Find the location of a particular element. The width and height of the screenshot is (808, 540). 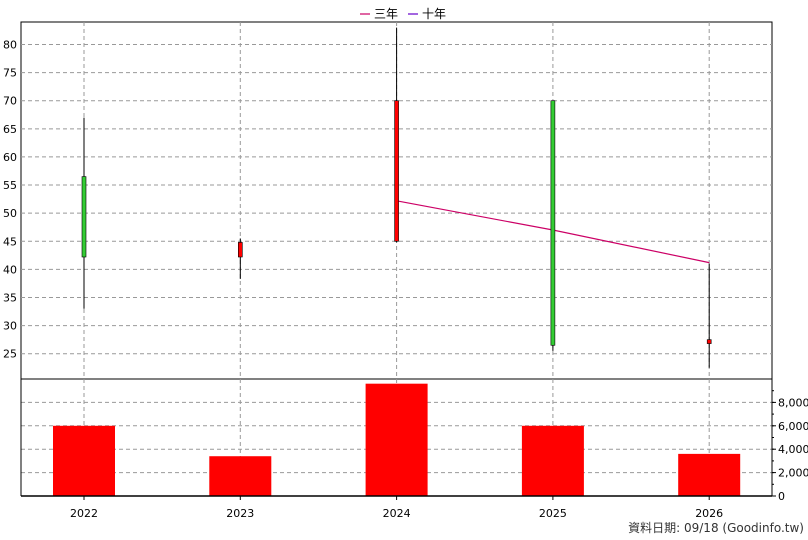

price-tick-label: 40 is located at coordinates (10, 269).